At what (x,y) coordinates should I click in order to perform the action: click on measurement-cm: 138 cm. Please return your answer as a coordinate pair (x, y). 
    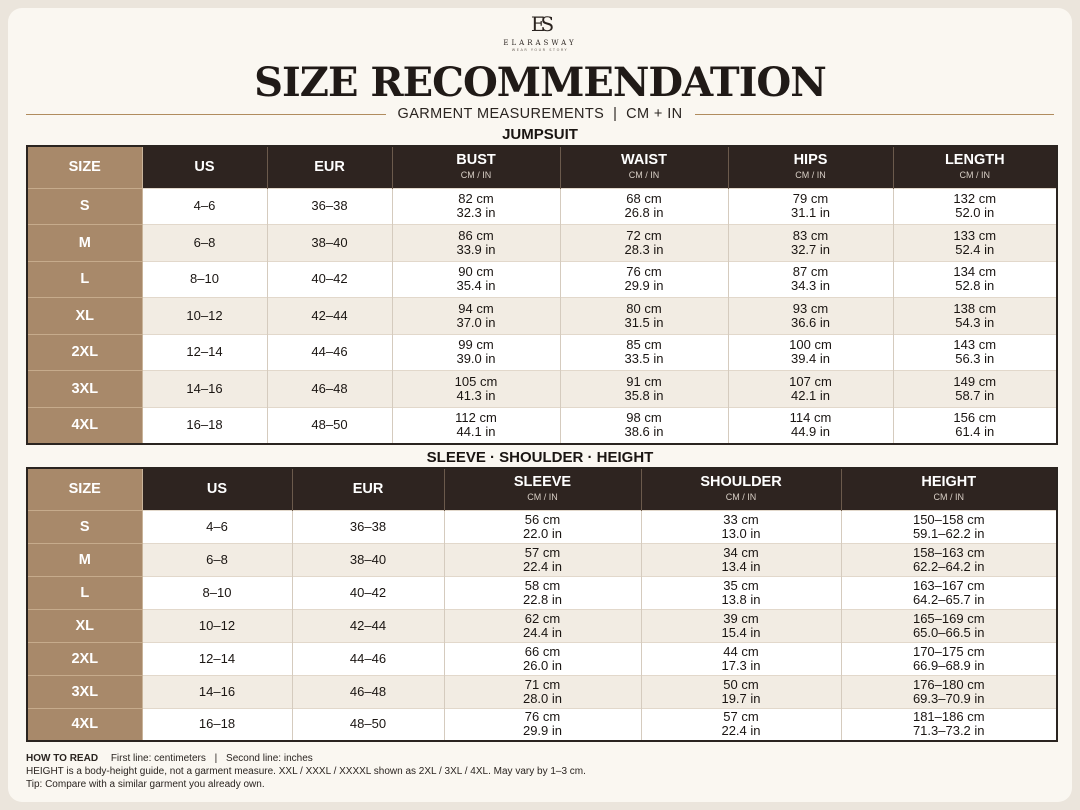
    Looking at the image, I should click on (975, 308).